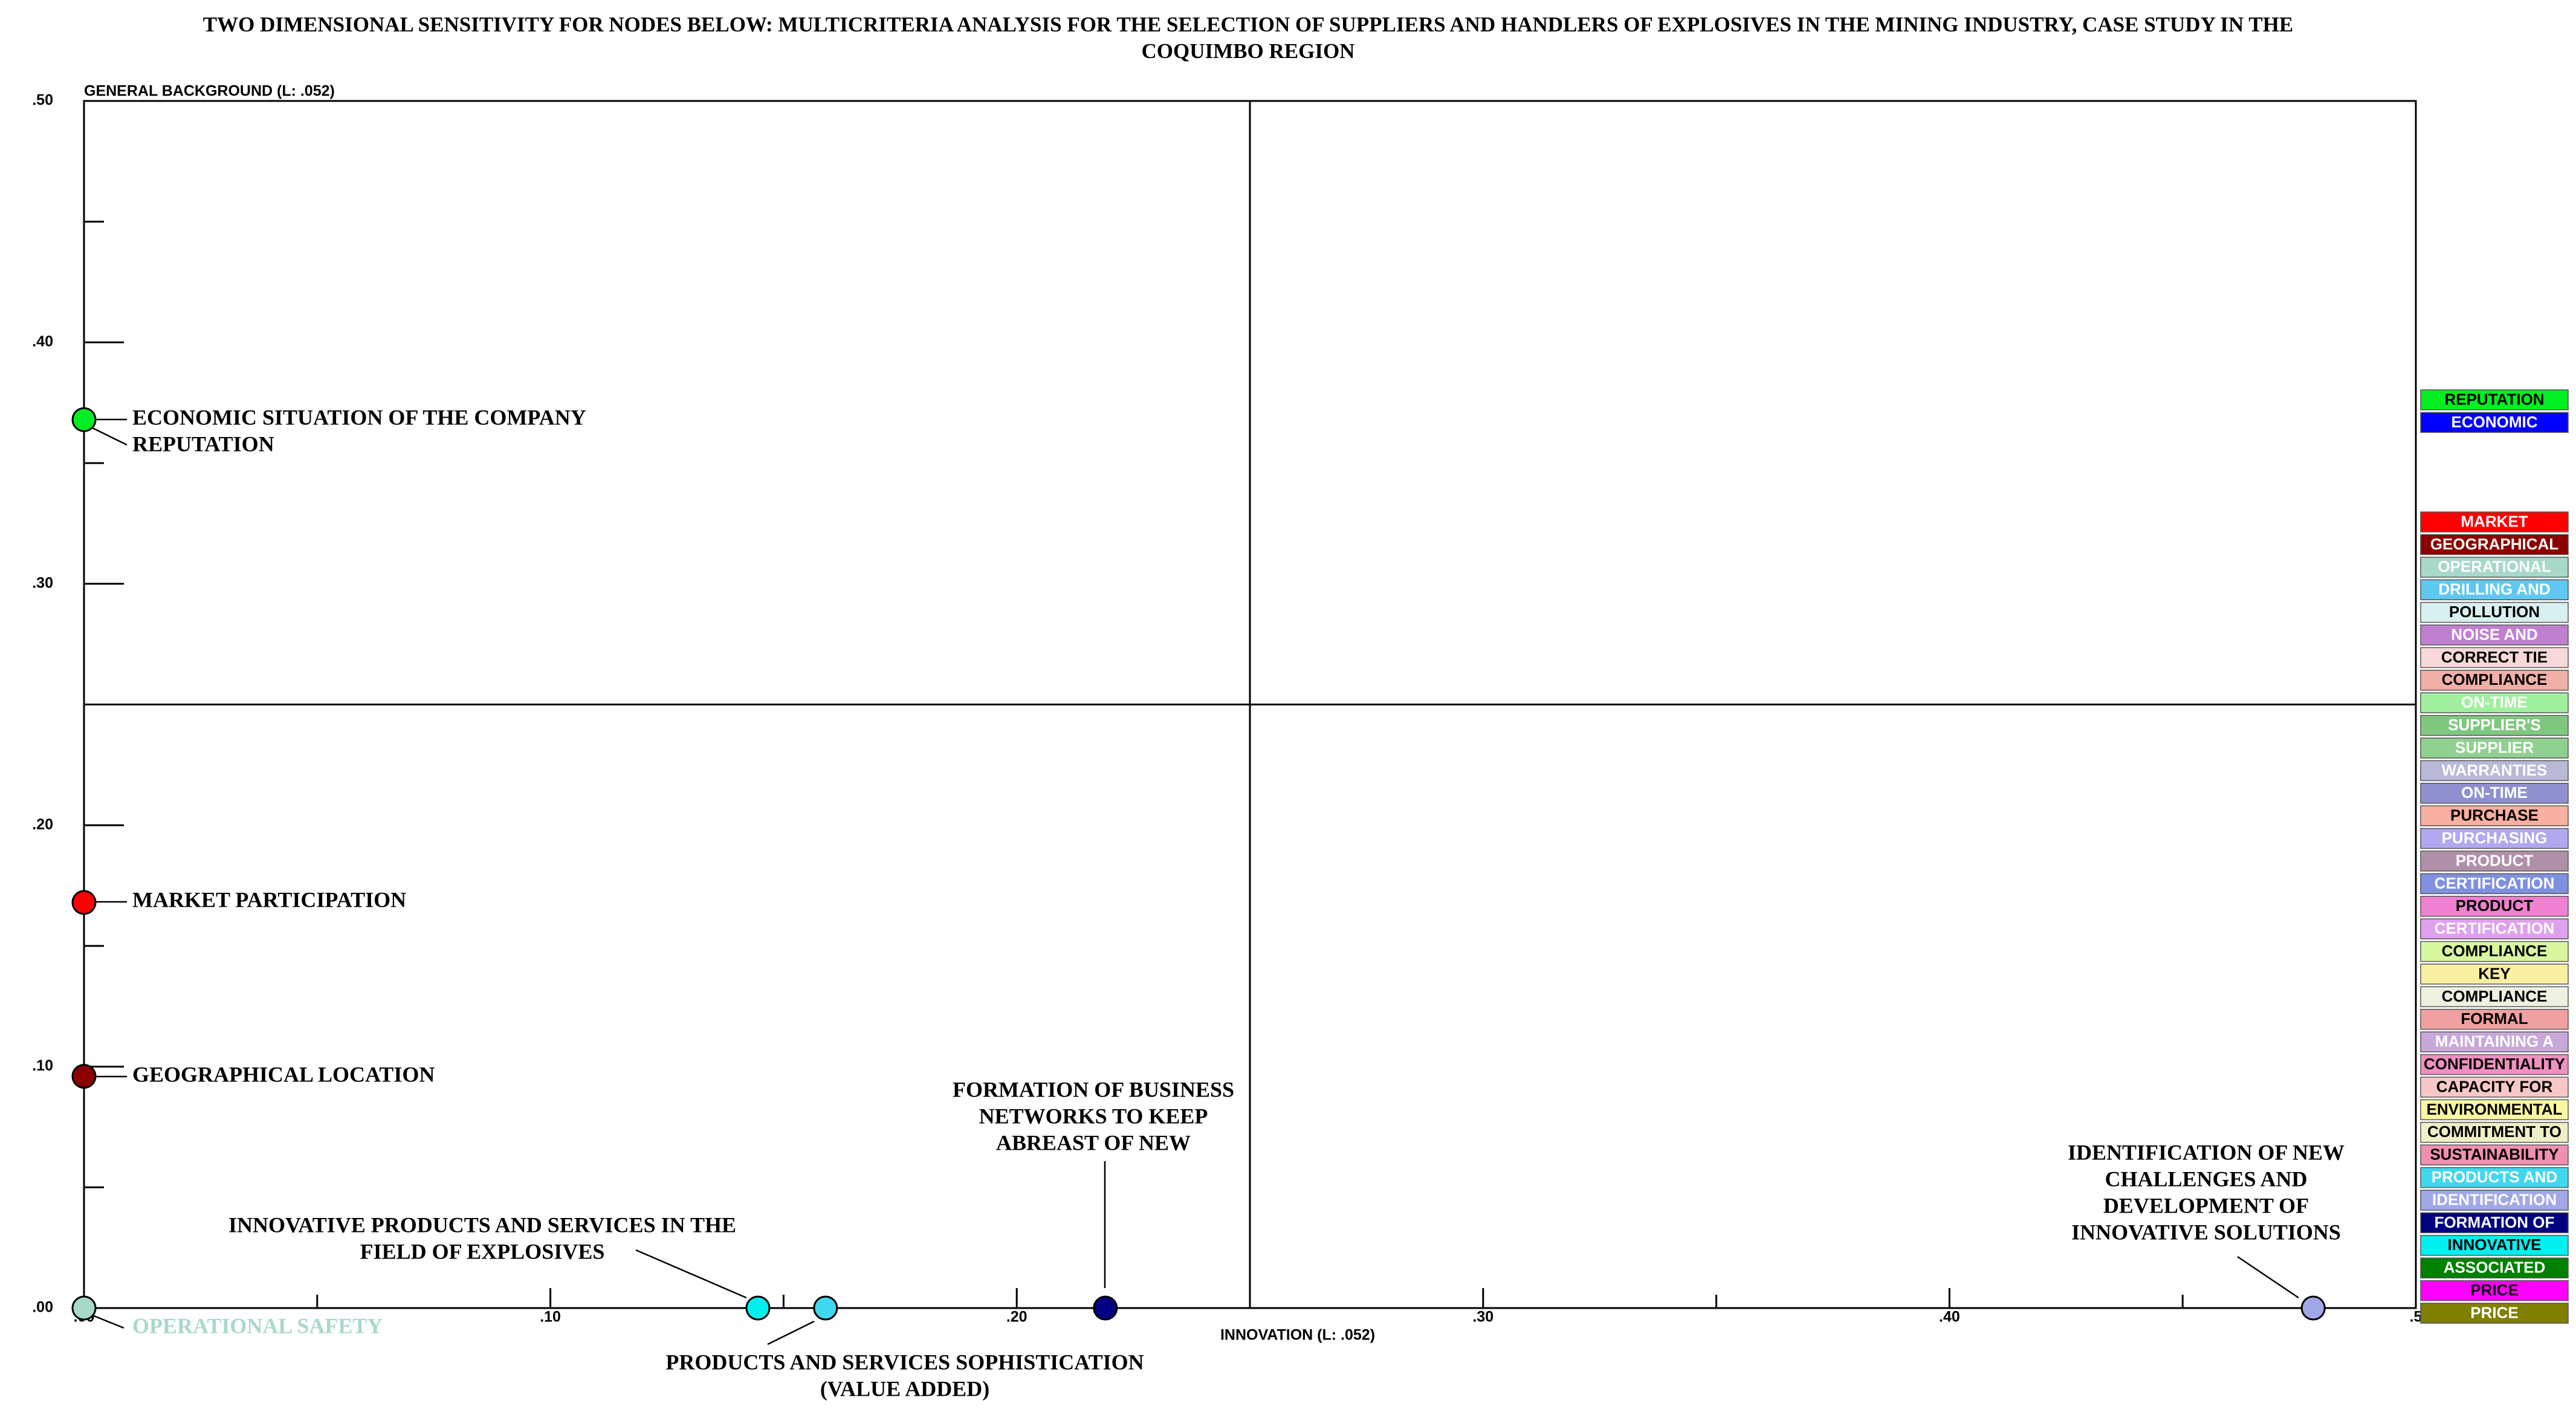 The width and height of the screenshot is (2576, 1409). I want to click on point-label: NETWORKS TO KEEP, so click(1093, 1116).